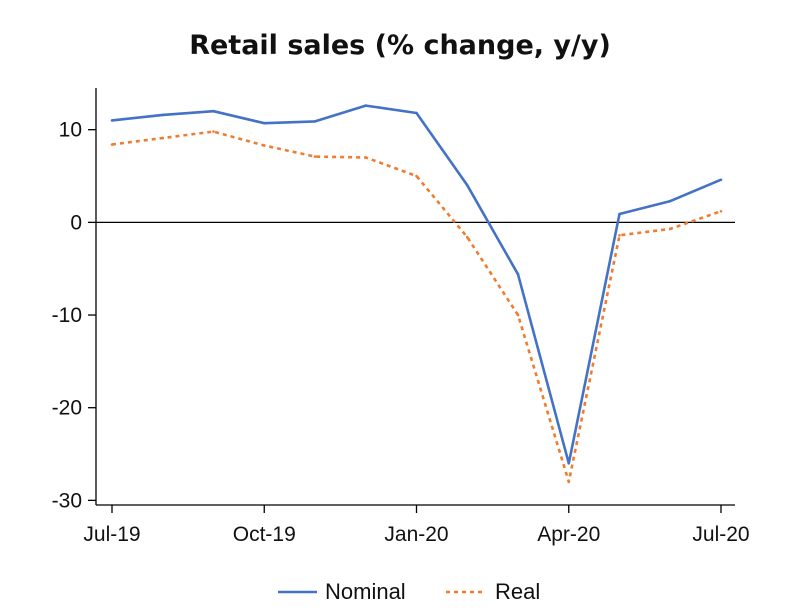 This screenshot has width=800, height=613. I want to click on y-tick-label: 0, so click(76, 222).